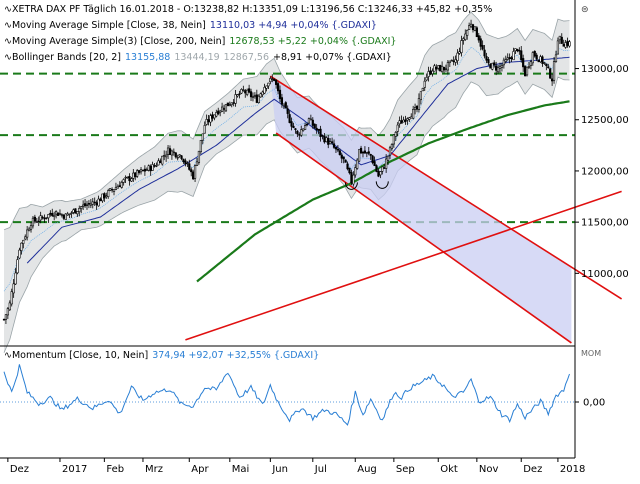 Image resolution: width=640 pixels, height=484 pixels. I want to click on legend-bb-upper: 13444,19, so click(196, 57).